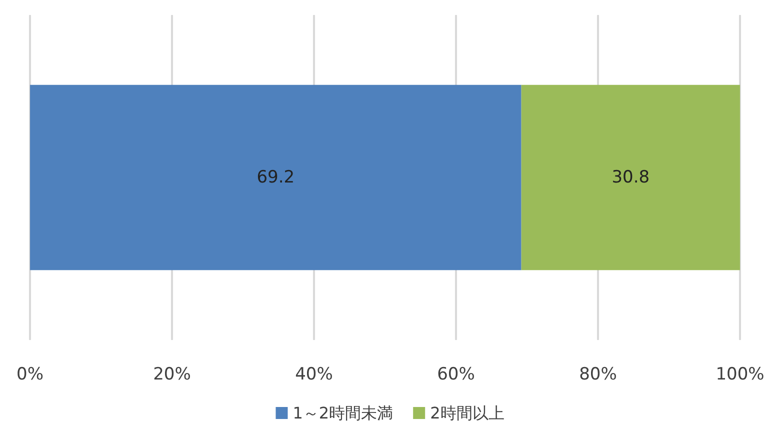  What do you see at coordinates (314, 374) in the screenshot?
I see `x-tick-label: 40%` at bounding box center [314, 374].